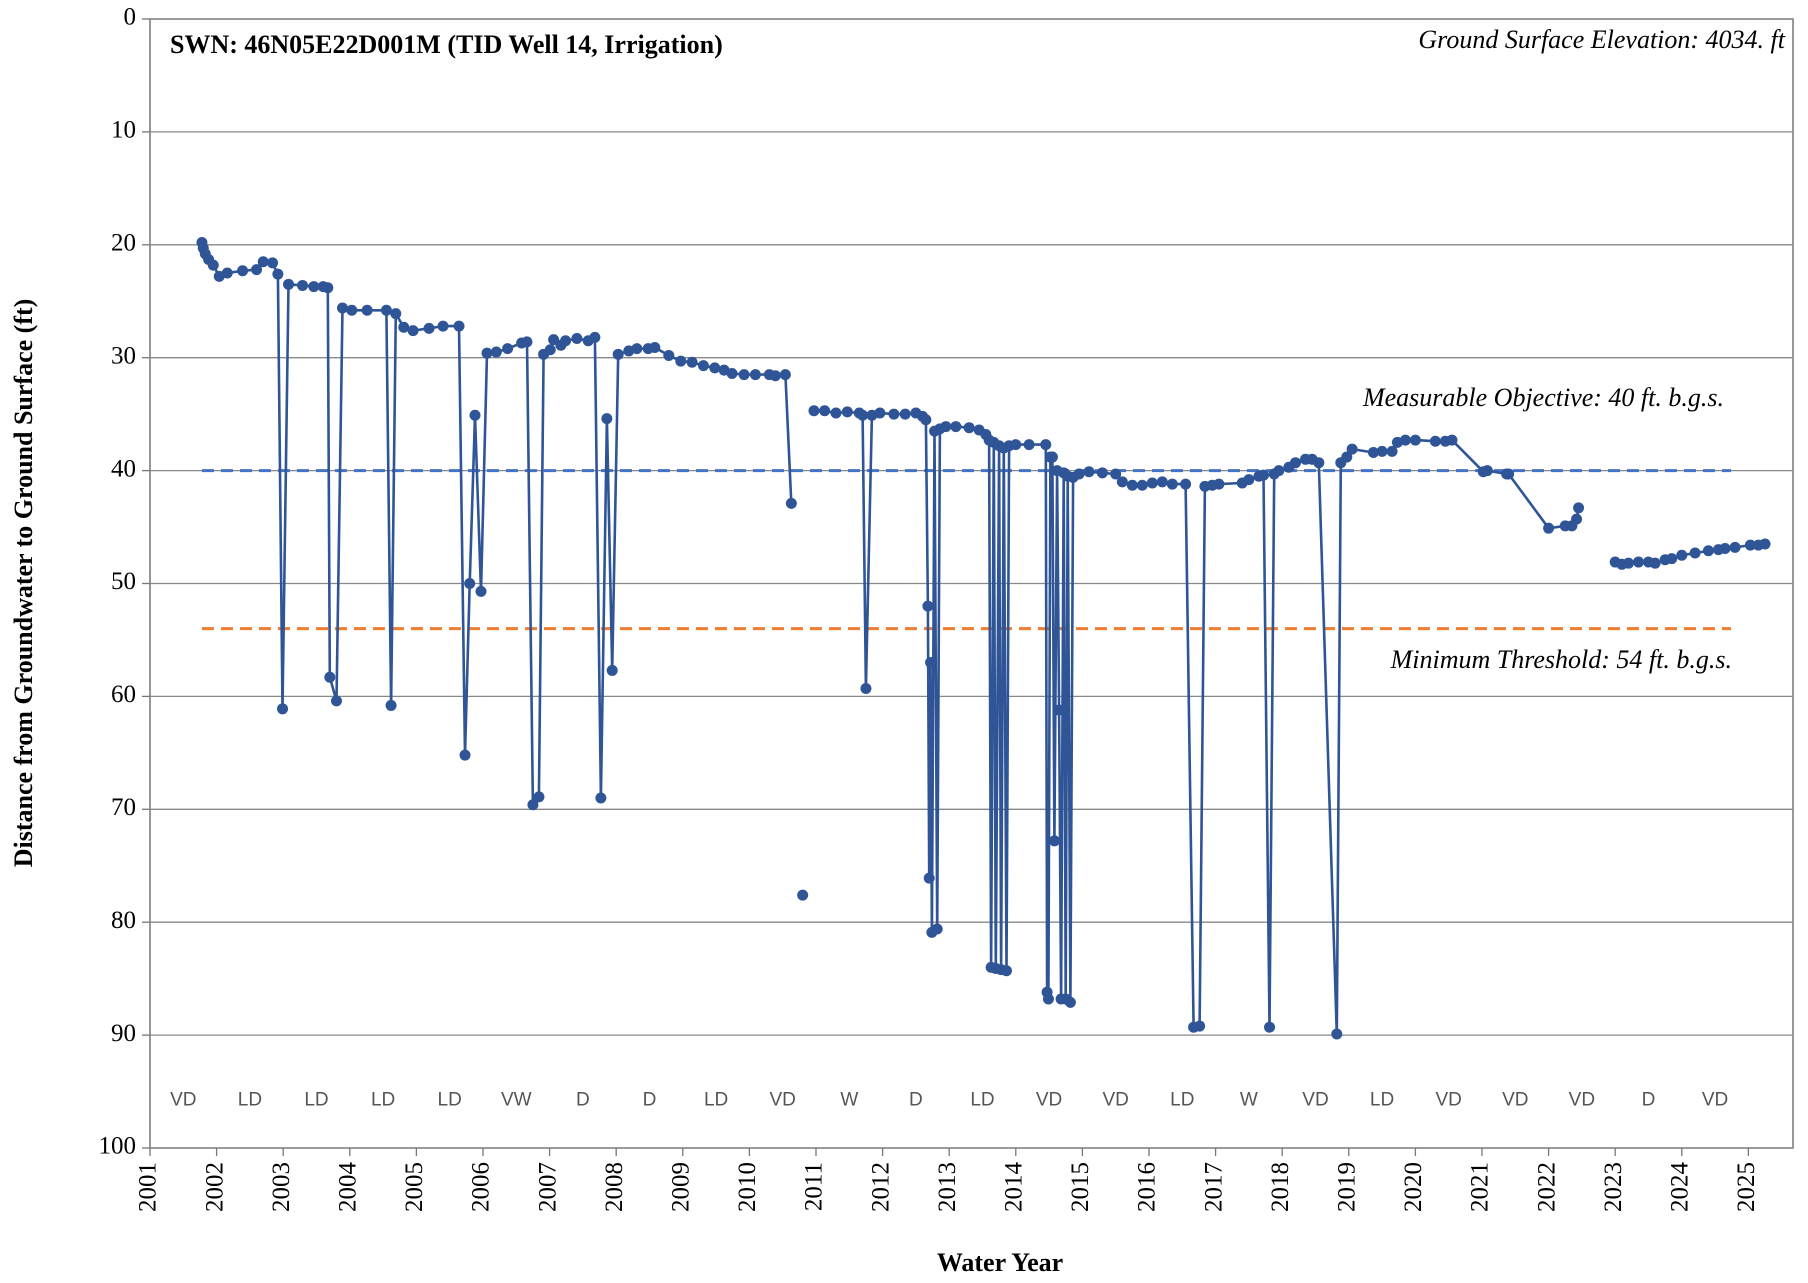 This screenshot has height=1283, width=1808. I want to click on y-tick-label: 50, so click(123, 581).